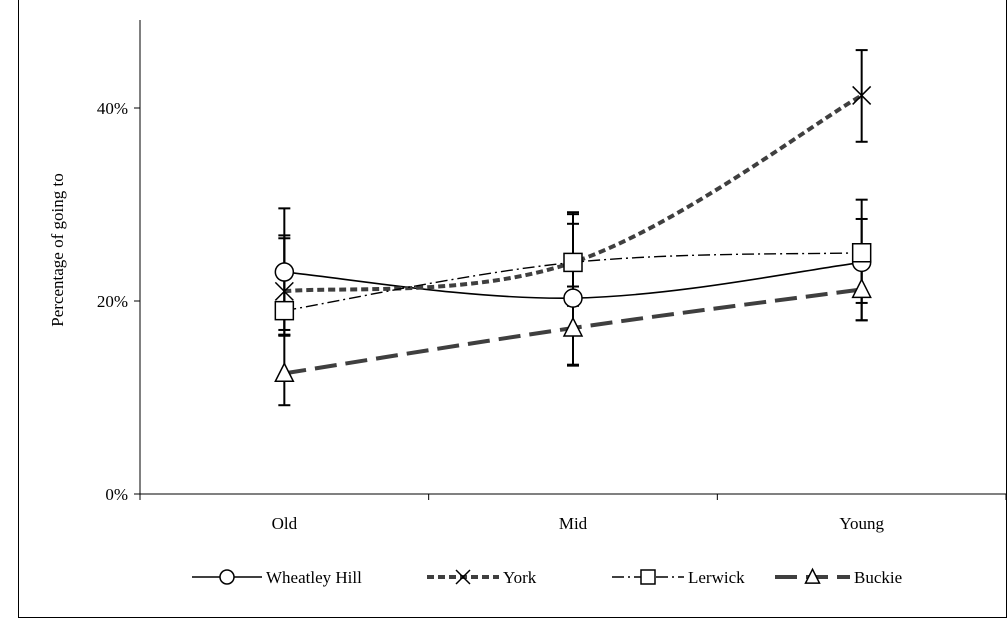  I want to click on y-tick-label: 20%, so click(112, 301).